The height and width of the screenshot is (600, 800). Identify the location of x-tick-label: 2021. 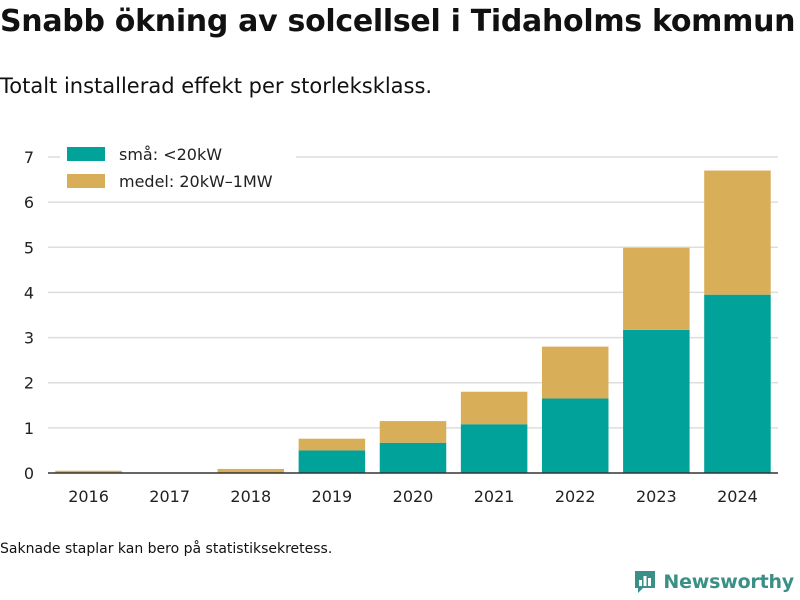
(494, 496).